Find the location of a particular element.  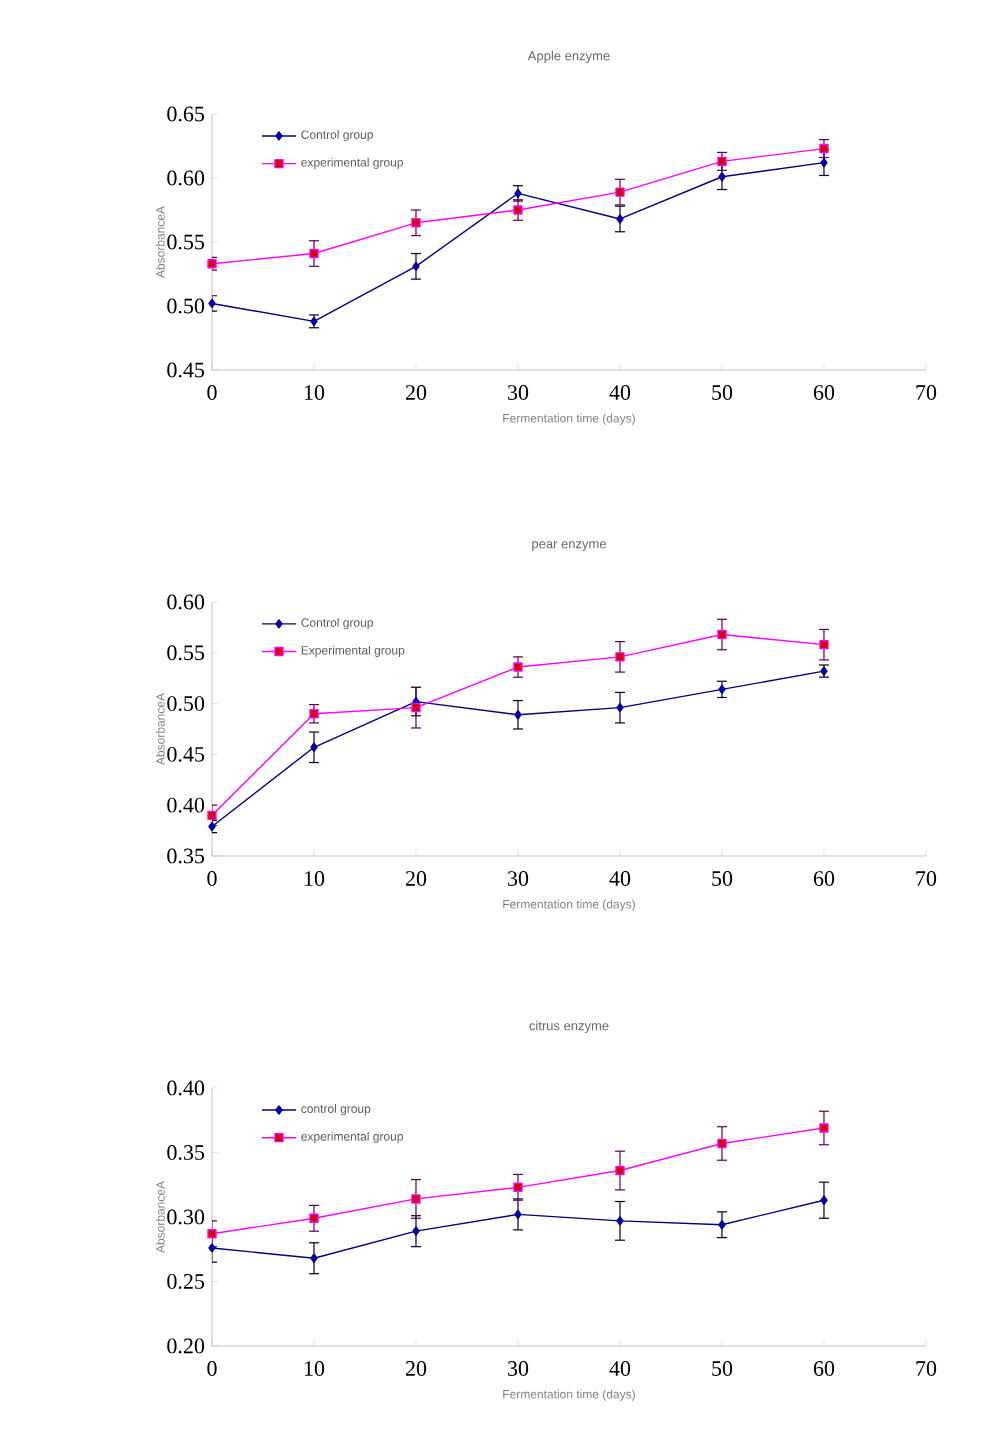

y-tick-label: 0.25 is located at coordinates (186, 1281).